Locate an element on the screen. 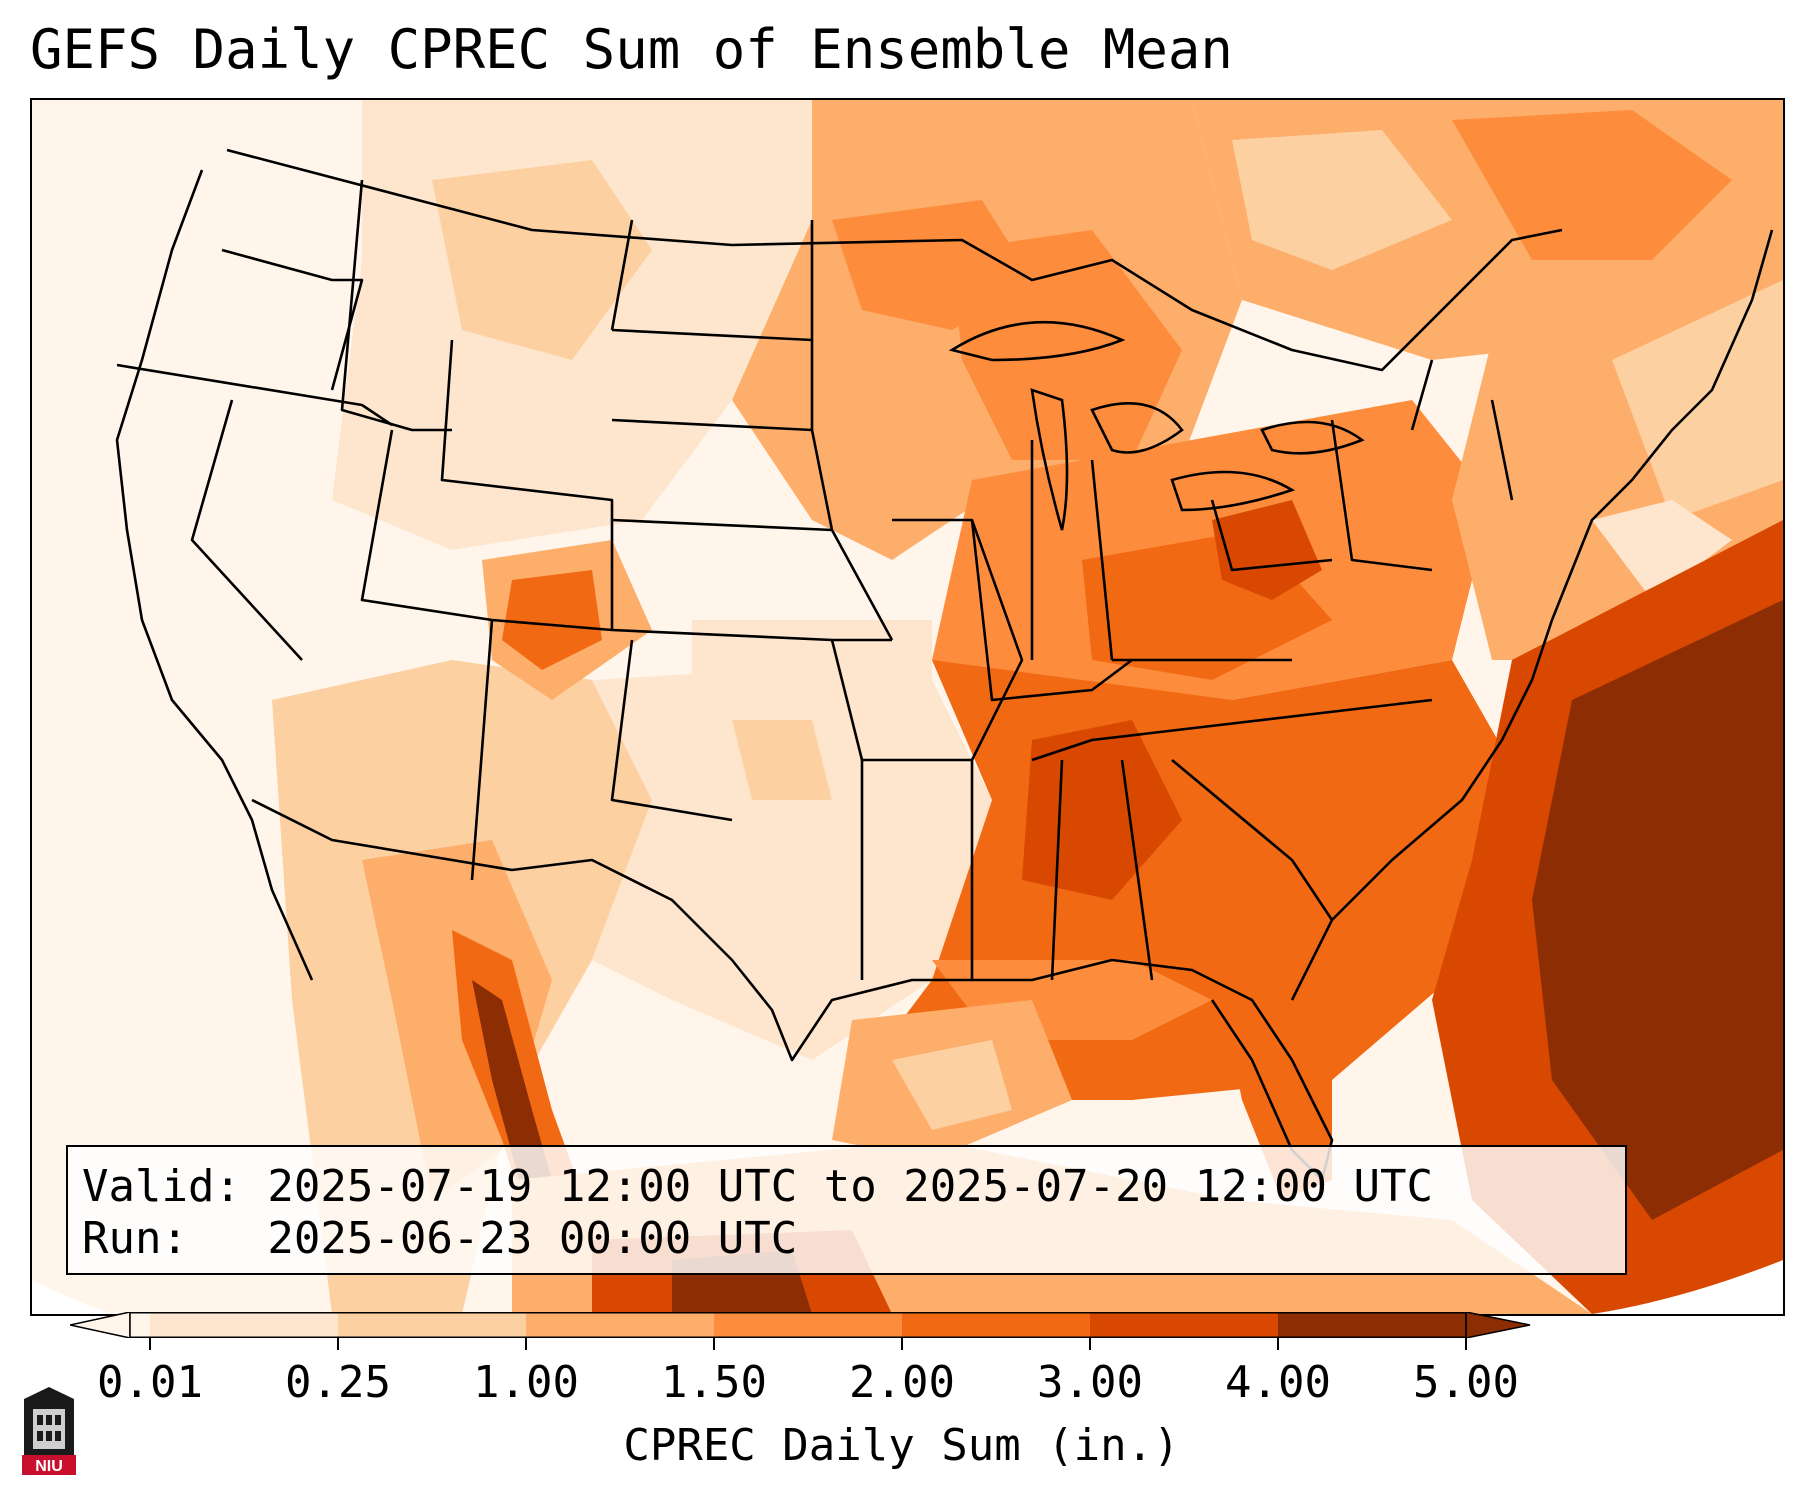  niu-logo-icon: NIU is located at coordinates (49, 1431).